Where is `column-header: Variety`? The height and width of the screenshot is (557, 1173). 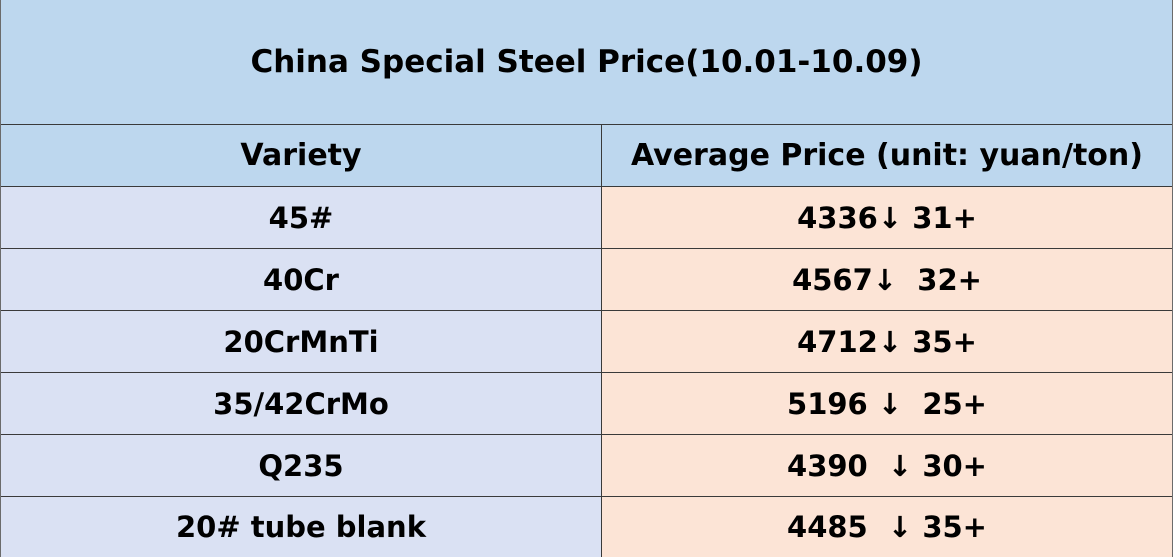
column-header: Variety is located at coordinates (301, 156).